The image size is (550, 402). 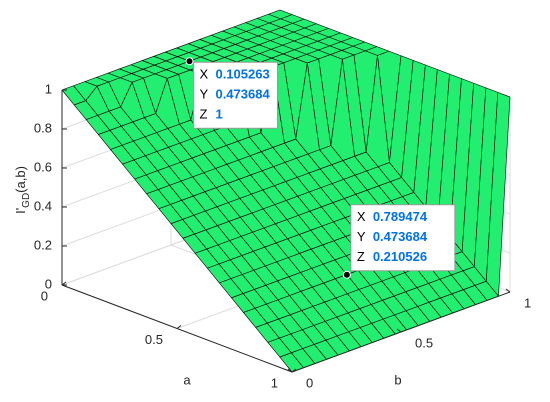 What do you see at coordinates (242, 74) in the screenshot?
I see `datatip-value: 0.105263` at bounding box center [242, 74].